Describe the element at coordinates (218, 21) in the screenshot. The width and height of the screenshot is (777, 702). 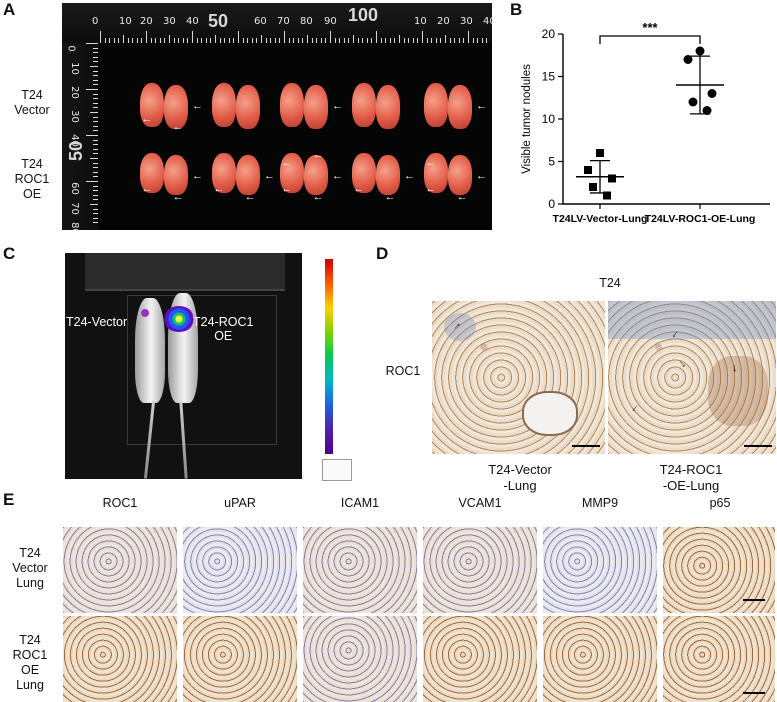
I see `ruler-label-50: 50` at that location.